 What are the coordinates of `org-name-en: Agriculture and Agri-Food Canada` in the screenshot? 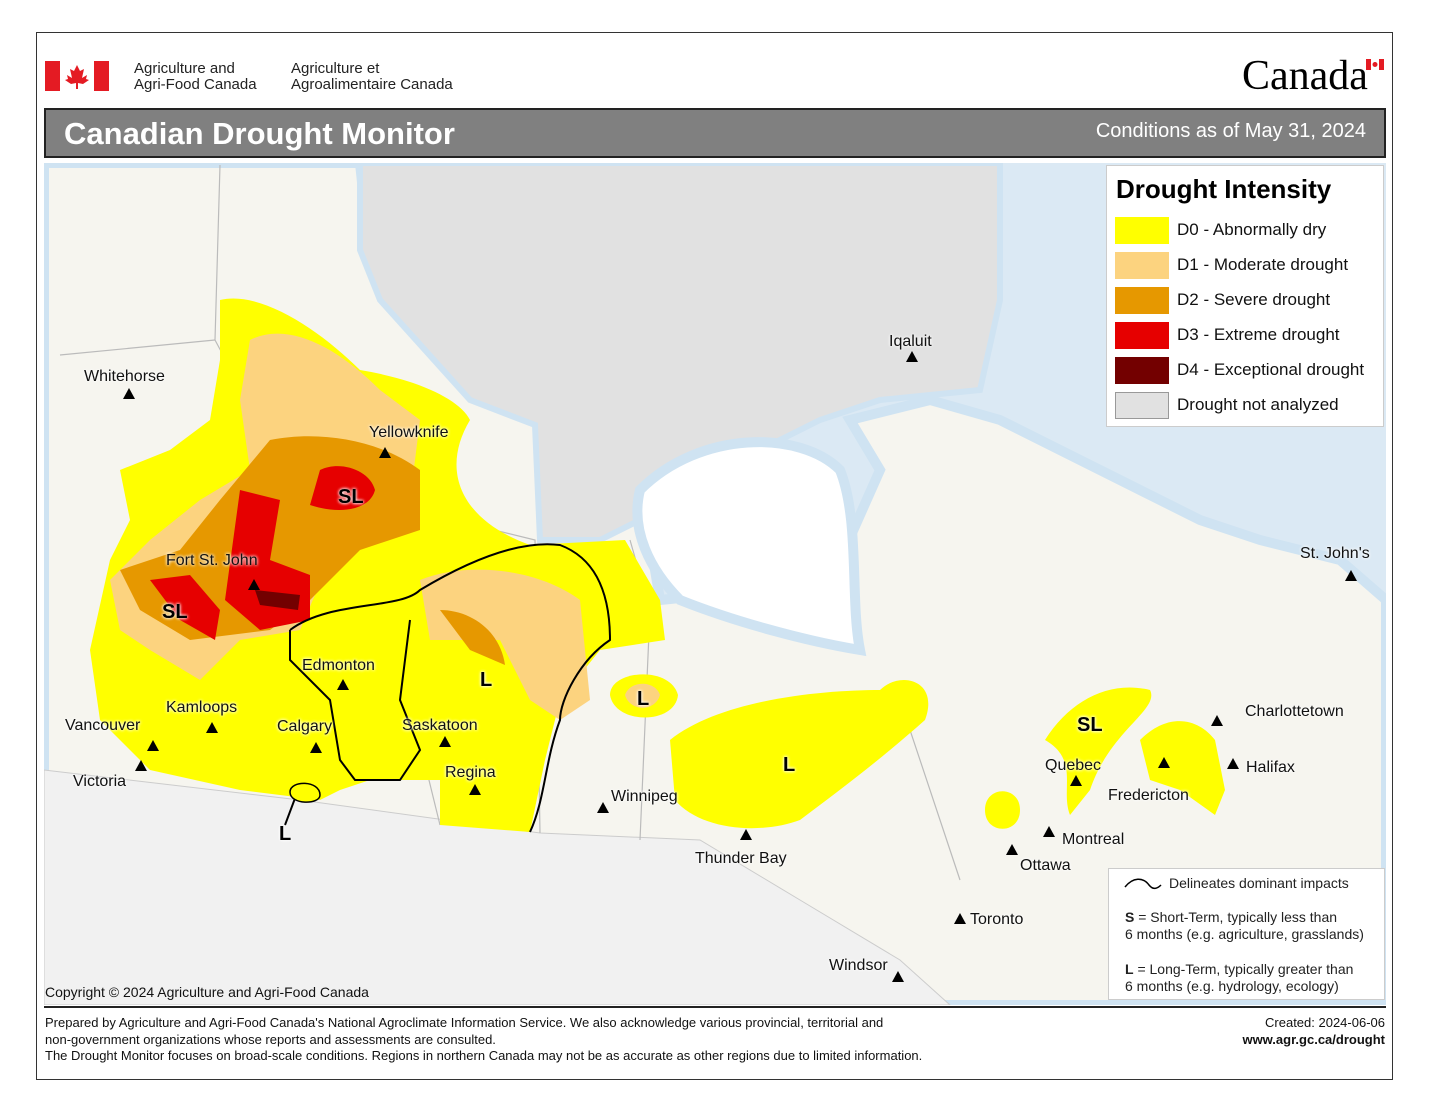 It's located at (195, 77).